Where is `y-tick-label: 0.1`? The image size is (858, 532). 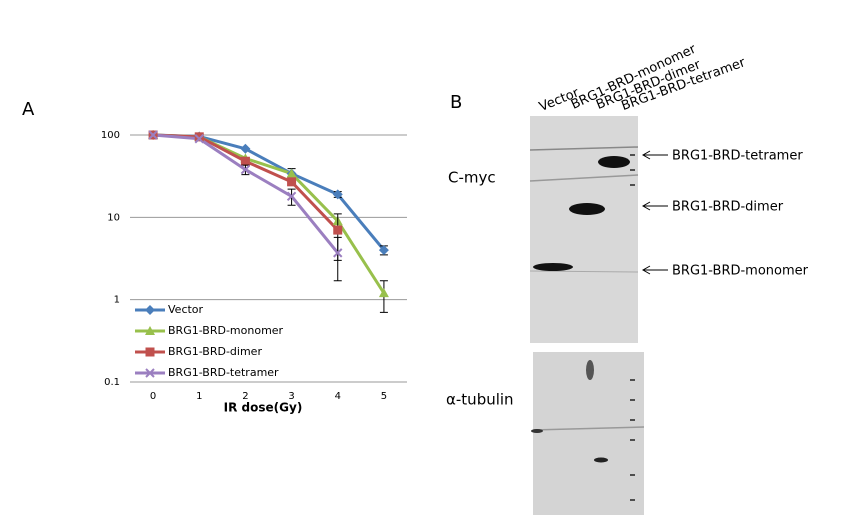 y-tick-label: 0.1 is located at coordinates (112, 382).